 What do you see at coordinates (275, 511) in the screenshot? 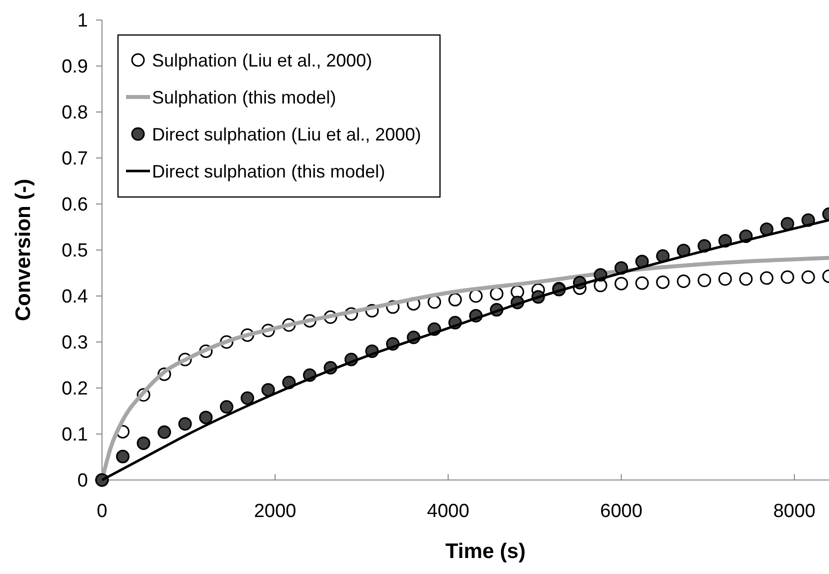
I see `x-tick-label: 2000` at bounding box center [275, 511].